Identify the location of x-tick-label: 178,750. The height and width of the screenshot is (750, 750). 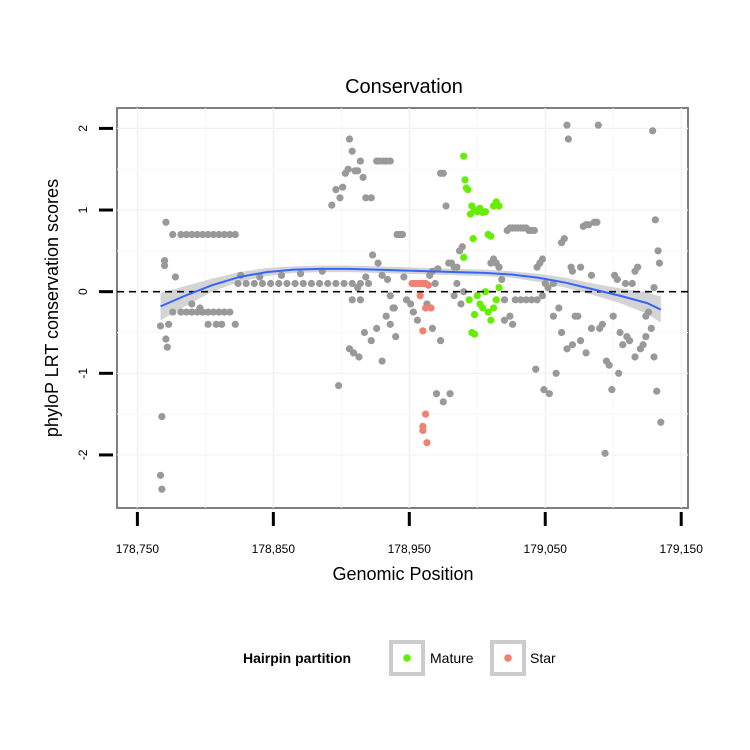
(138, 549).